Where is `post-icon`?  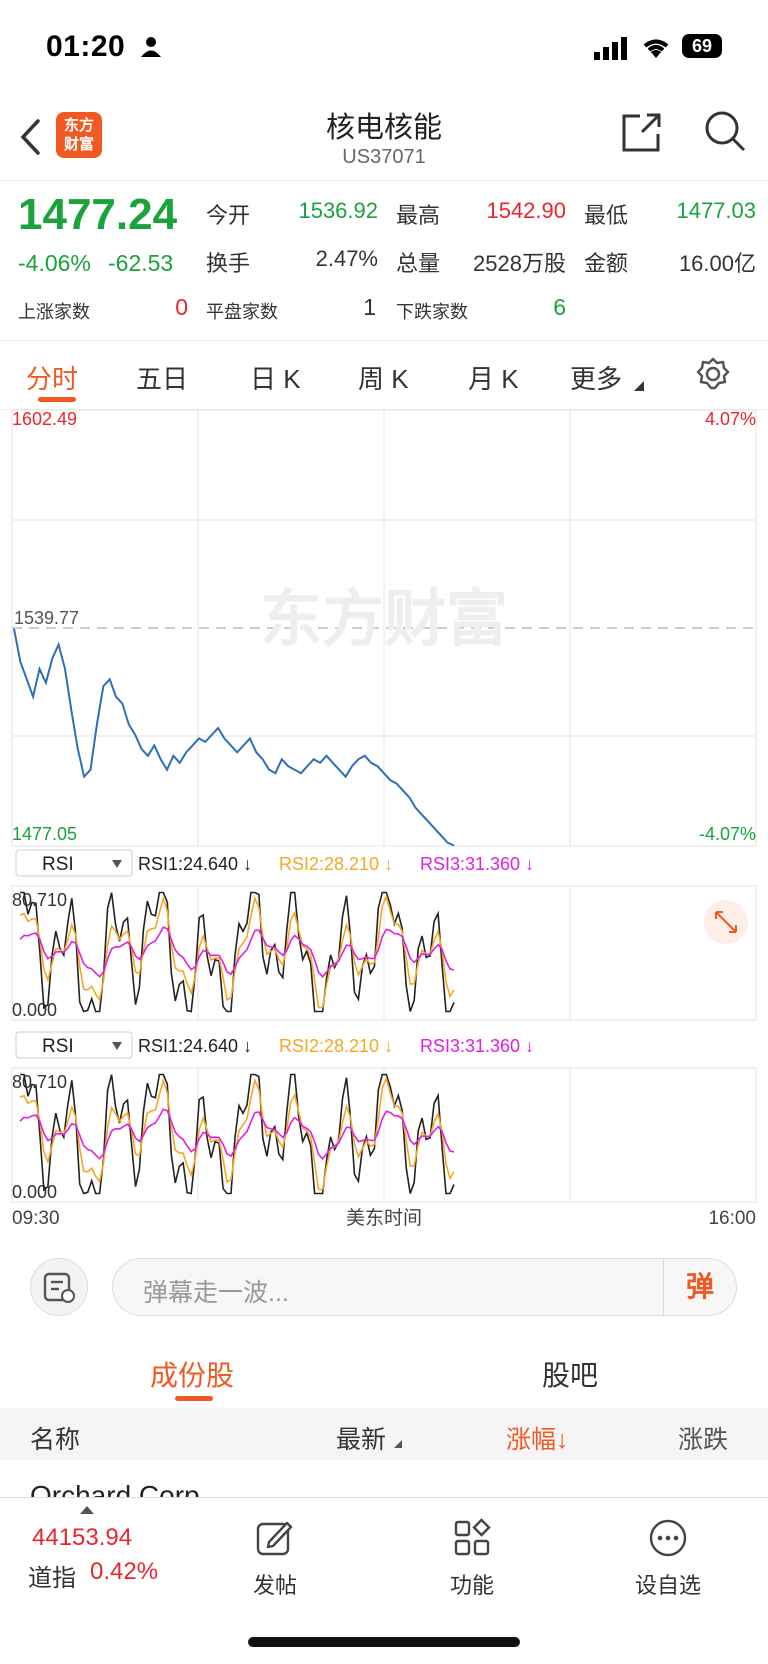 post-icon is located at coordinates (275, 1538).